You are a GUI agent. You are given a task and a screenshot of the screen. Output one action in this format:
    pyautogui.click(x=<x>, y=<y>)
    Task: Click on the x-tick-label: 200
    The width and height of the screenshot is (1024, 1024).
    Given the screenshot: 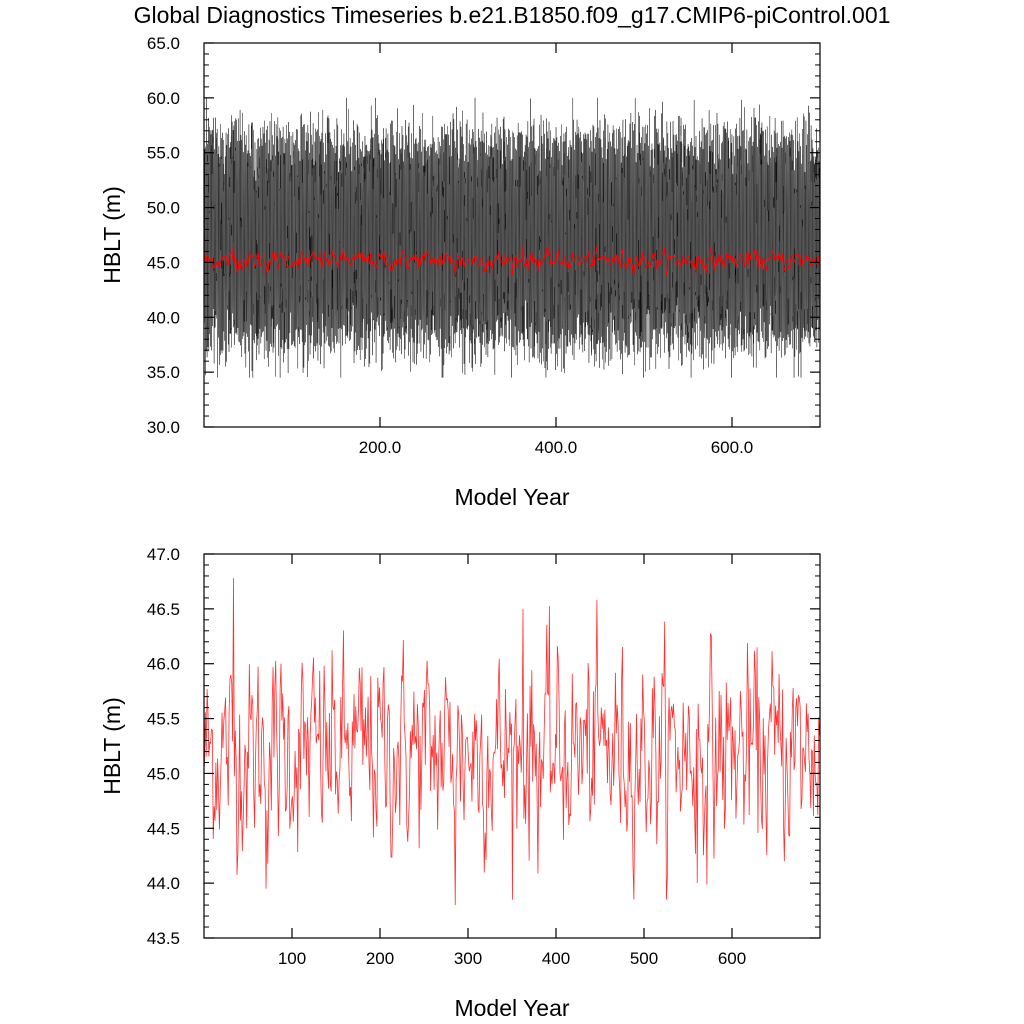 What is the action you would take?
    pyautogui.click(x=380, y=958)
    